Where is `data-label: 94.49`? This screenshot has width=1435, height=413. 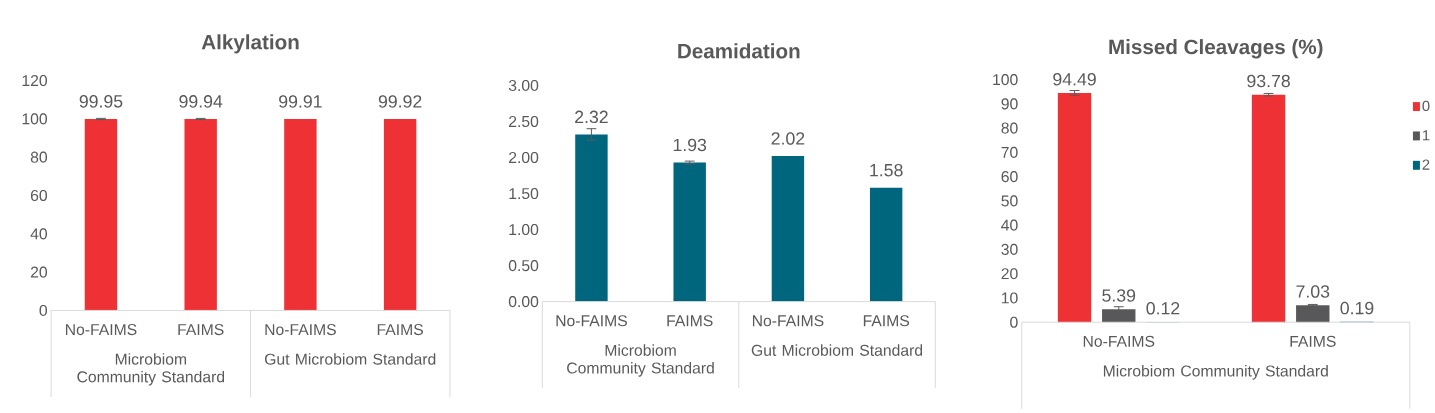
data-label: 94.49 is located at coordinates (1074, 79).